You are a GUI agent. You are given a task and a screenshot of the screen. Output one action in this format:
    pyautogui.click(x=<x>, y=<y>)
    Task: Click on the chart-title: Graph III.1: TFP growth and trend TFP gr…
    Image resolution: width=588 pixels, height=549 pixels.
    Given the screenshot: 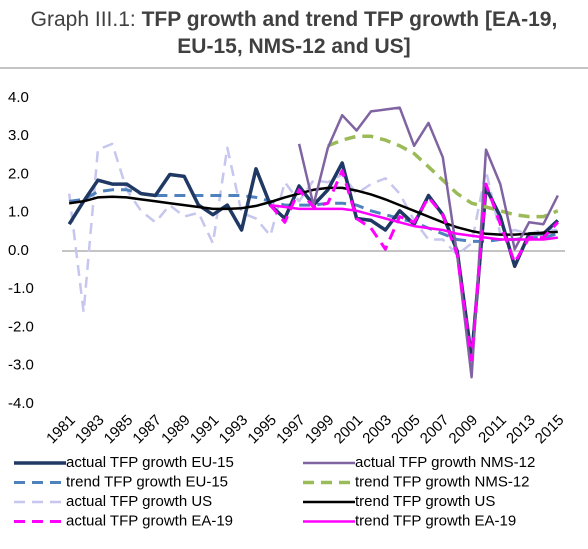 What is the action you would take?
    pyautogui.click(x=294, y=33)
    